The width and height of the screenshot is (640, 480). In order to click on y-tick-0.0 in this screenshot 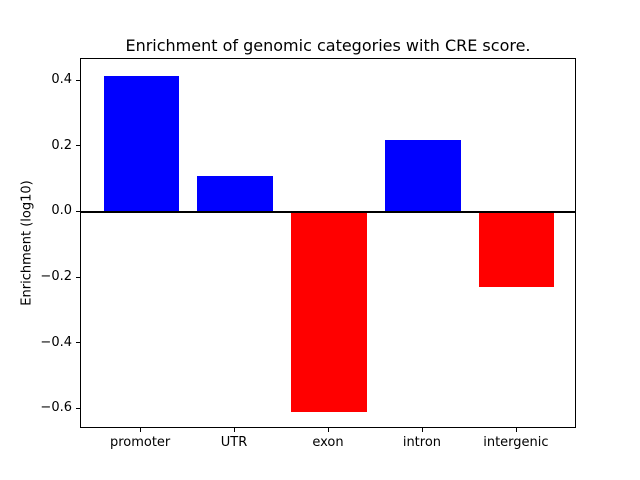, I will do `click(78, 211)`.